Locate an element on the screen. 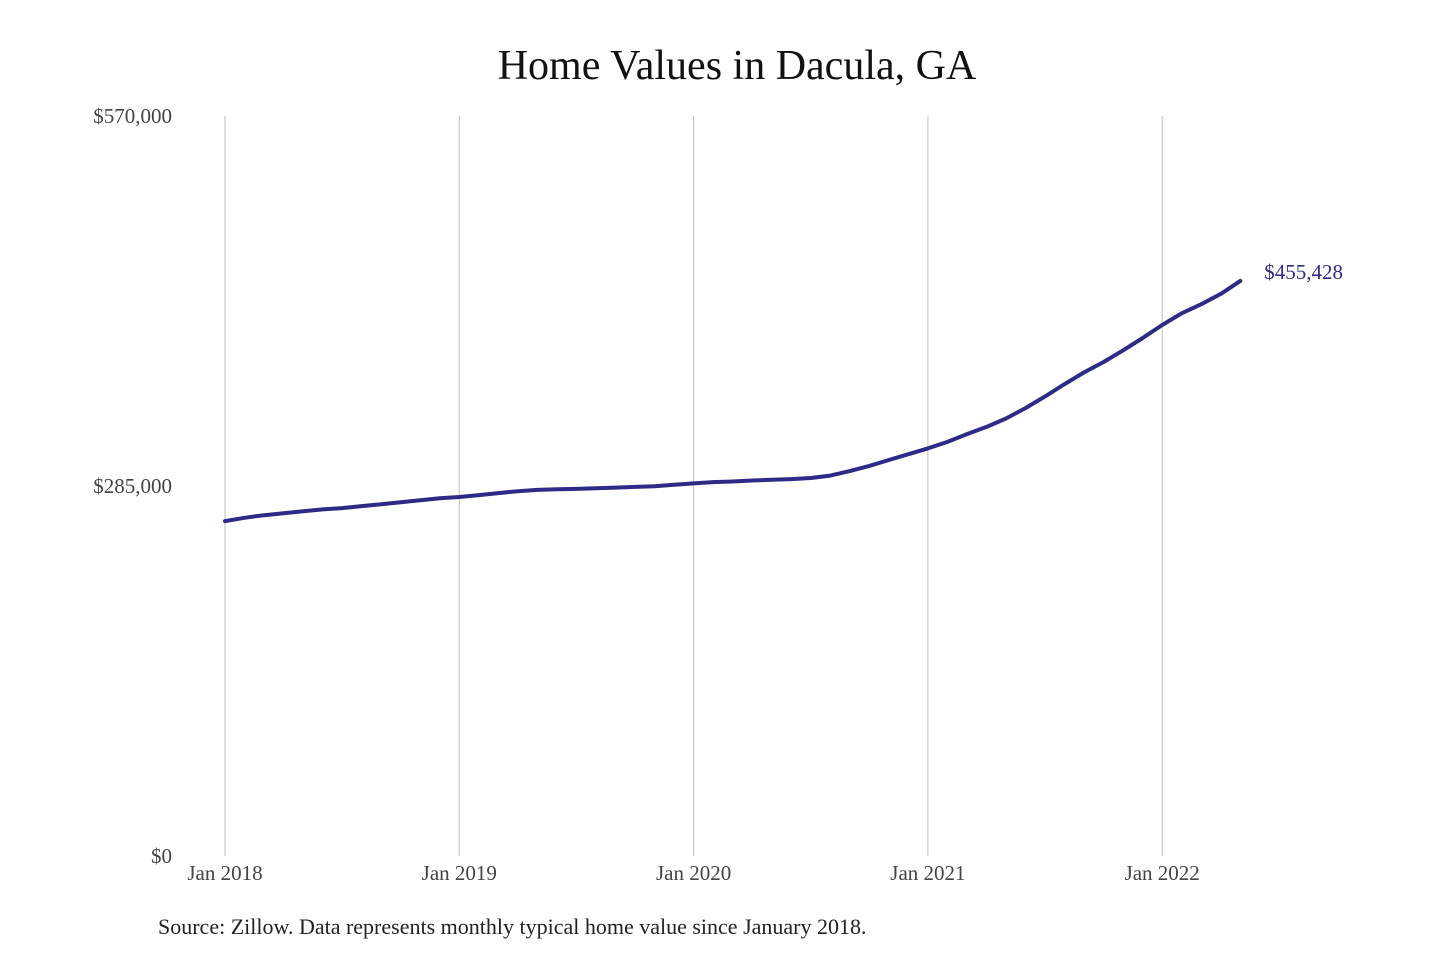 This screenshot has height=960, width=1440. y-tick-label: $0 is located at coordinates (161, 856).